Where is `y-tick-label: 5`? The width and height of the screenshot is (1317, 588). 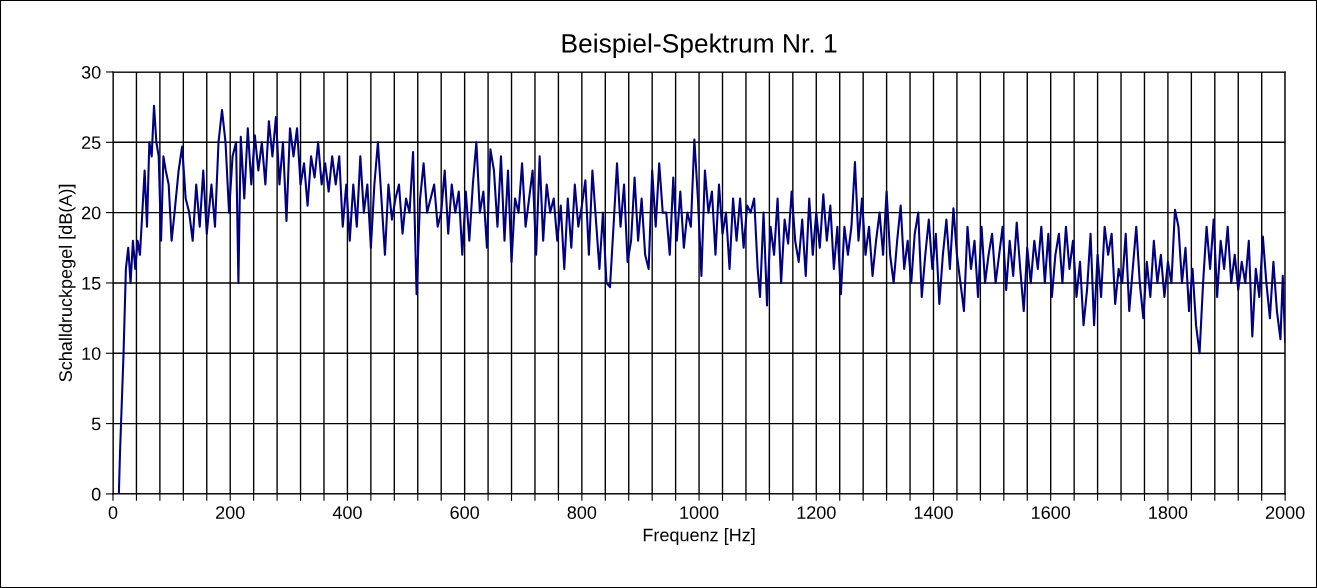 y-tick-label: 5 is located at coordinates (96, 424).